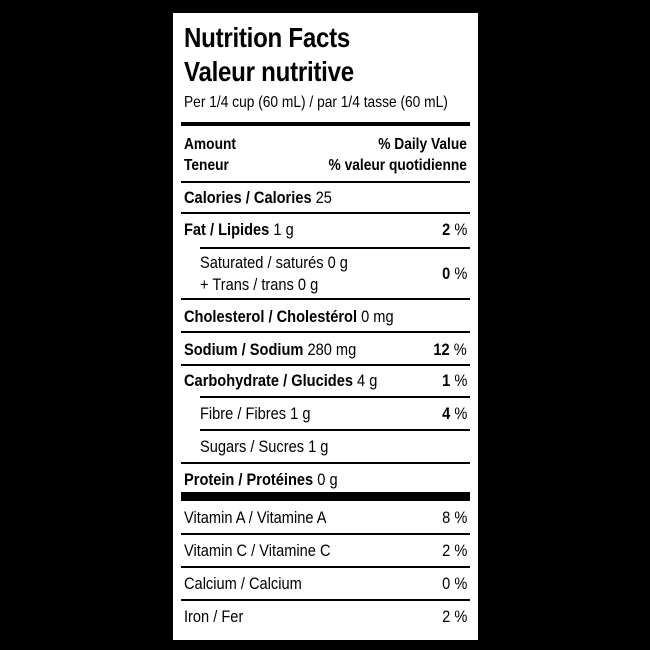  What do you see at coordinates (244, 349) in the screenshot?
I see `sodium-label: Sodium / Sodium` at bounding box center [244, 349].